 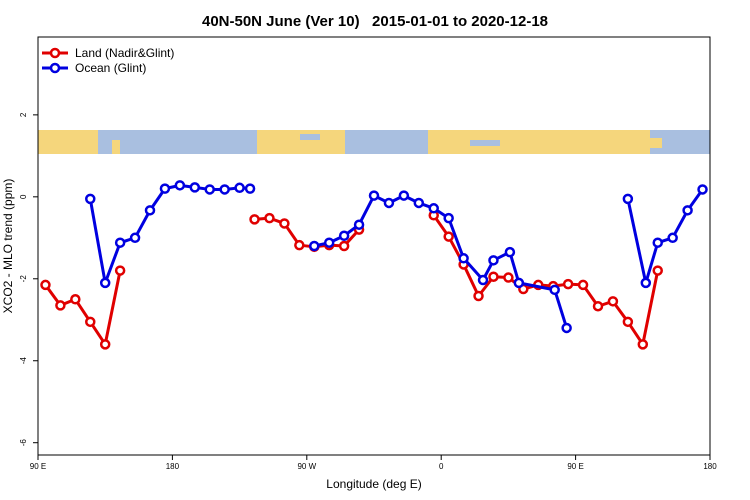 What do you see at coordinates (373, 484) in the screenshot?
I see `x-axis-label: Longitude (deg E)` at bounding box center [373, 484].